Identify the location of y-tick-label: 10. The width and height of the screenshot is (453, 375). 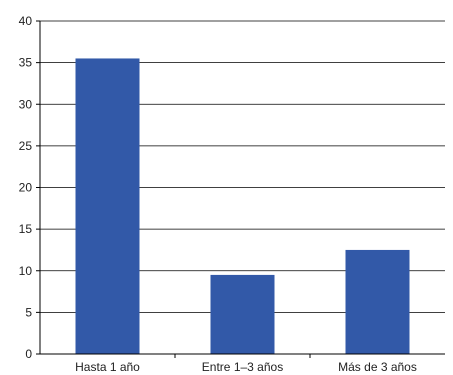
(26, 271).